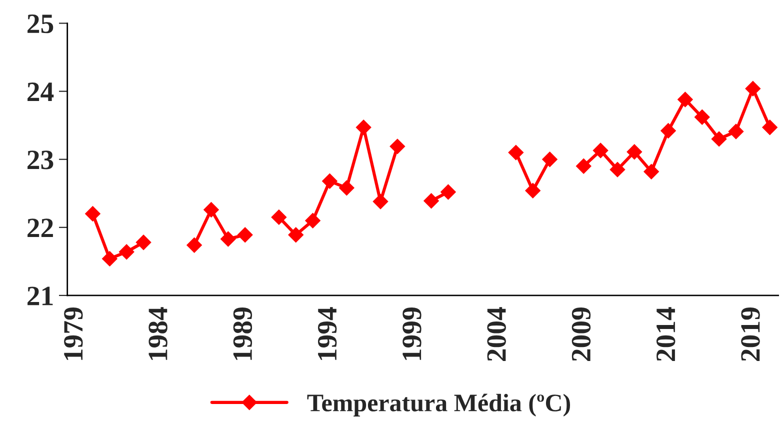 Image resolution: width=783 pixels, height=439 pixels. I want to click on y-tick-label: 25, so click(41, 24).